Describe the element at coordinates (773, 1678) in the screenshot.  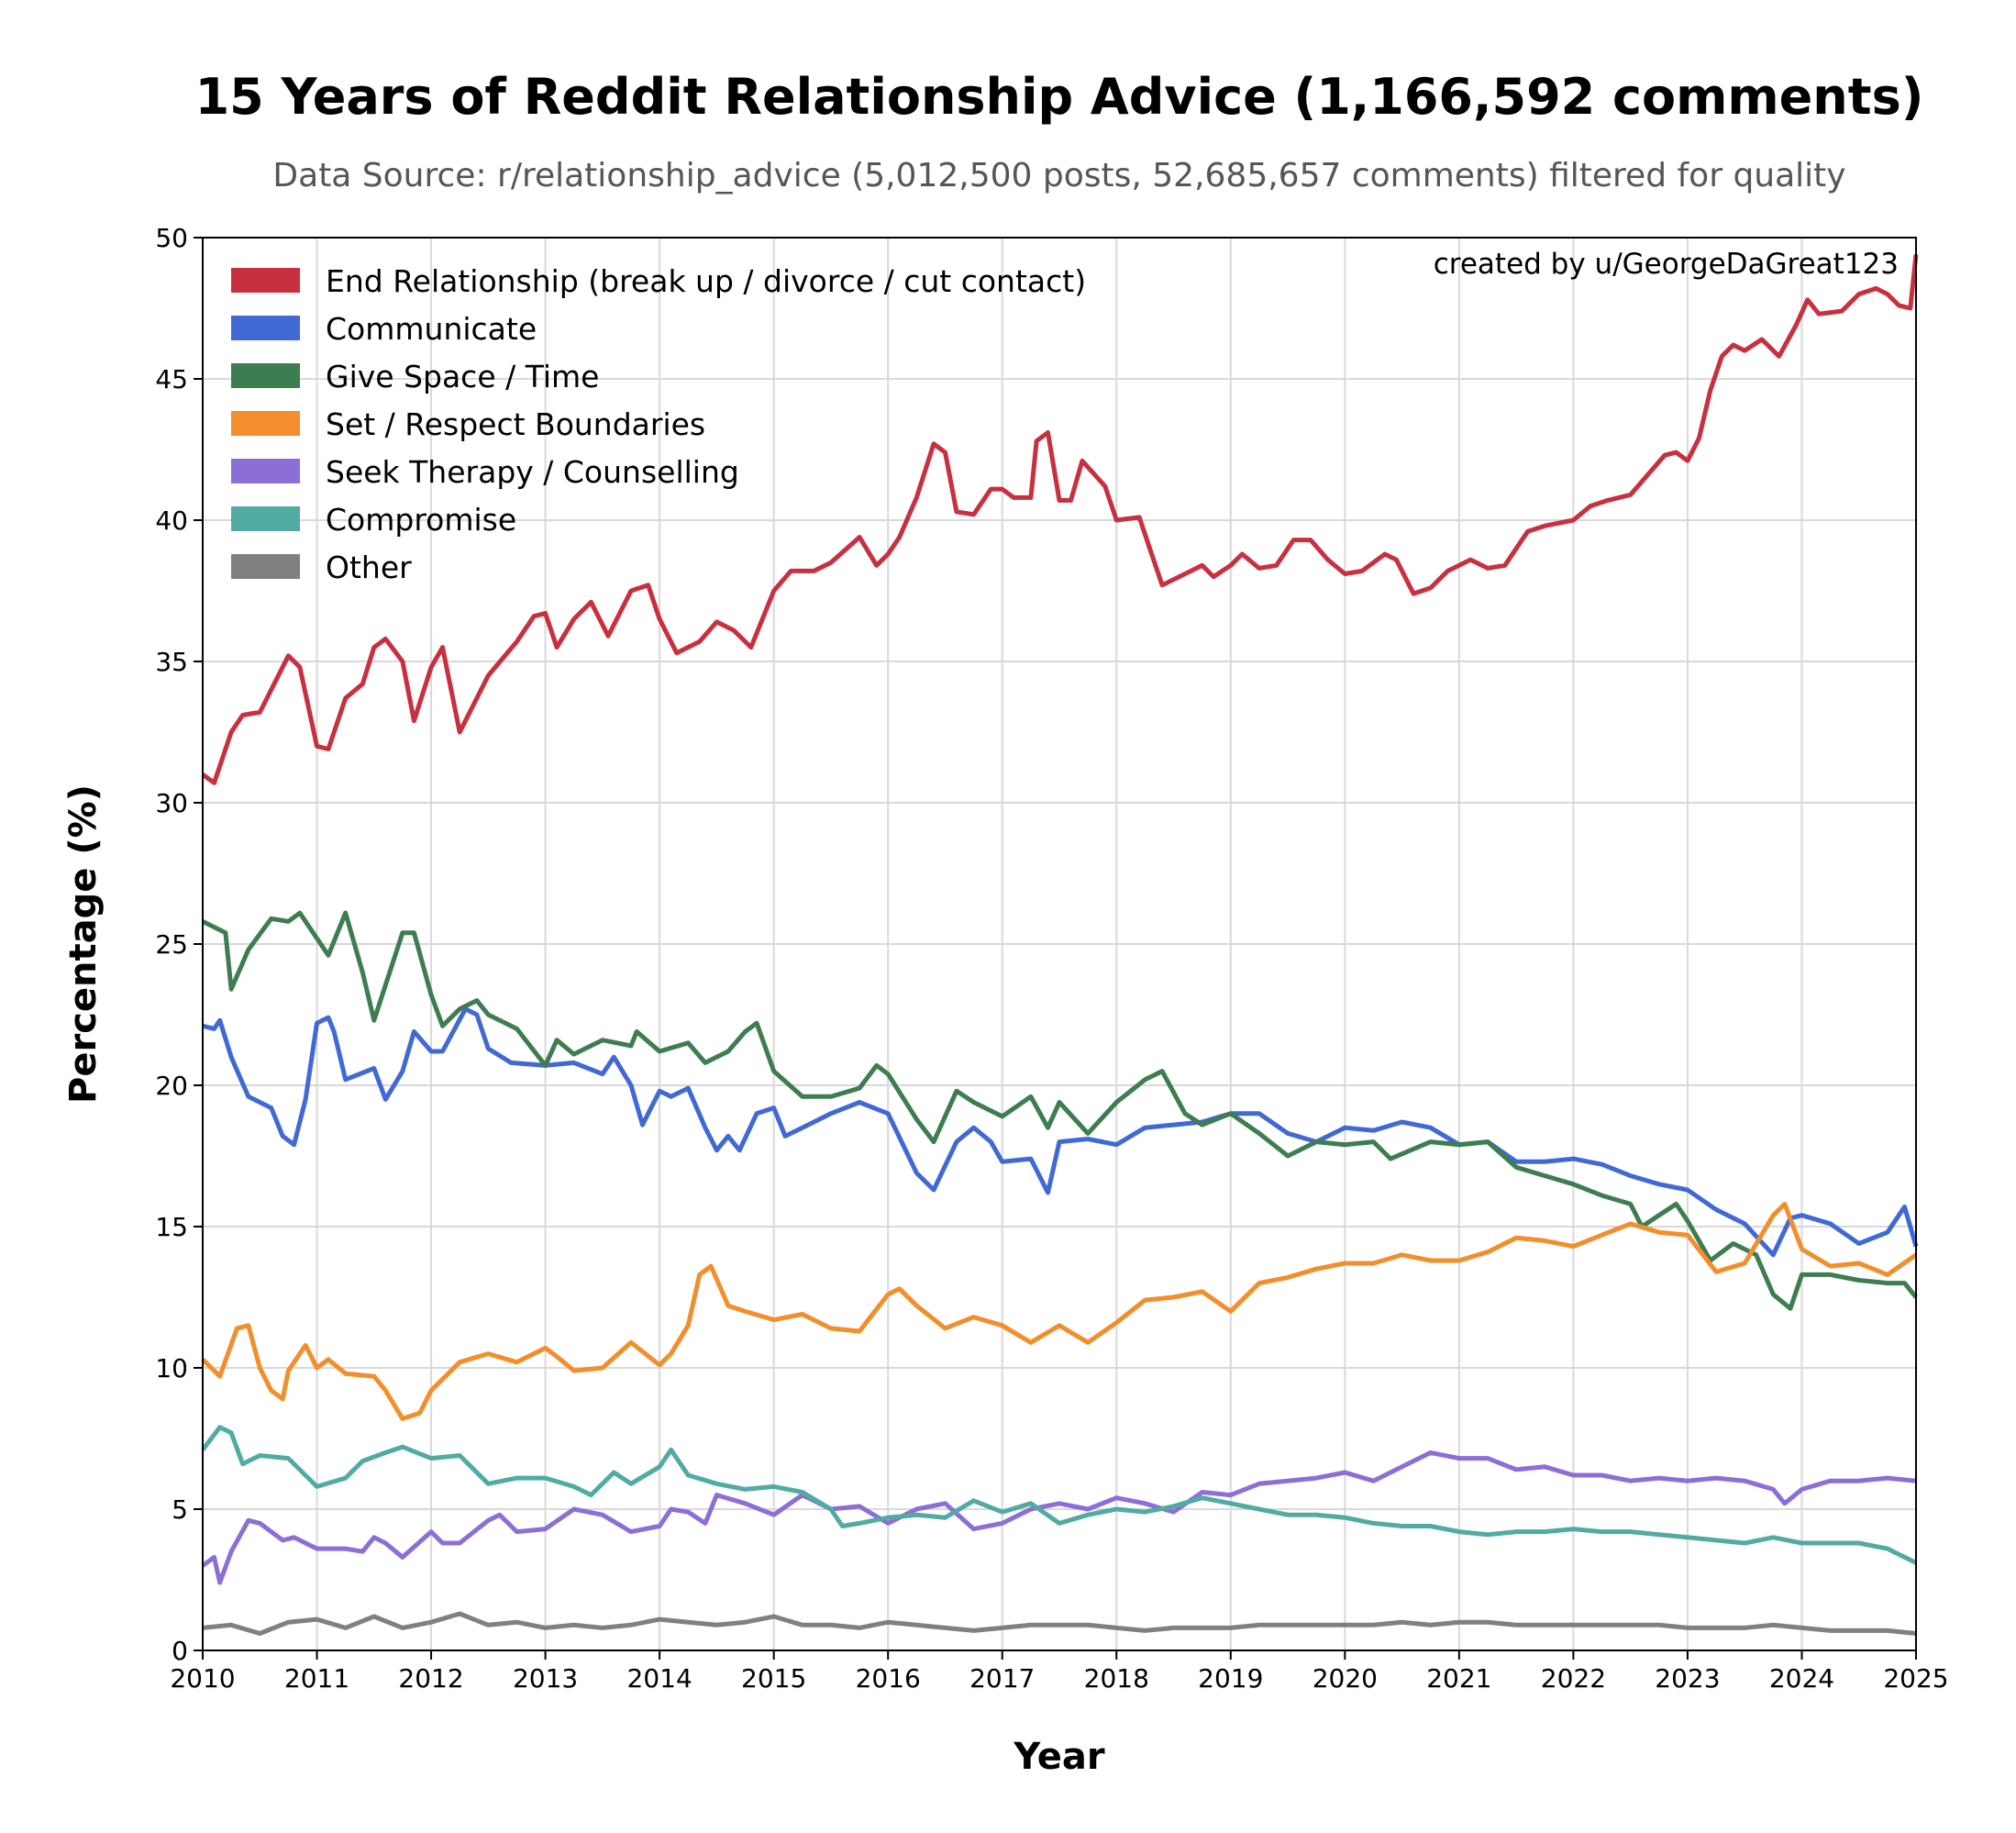
I see `x-tick-label: 2015` at that location.